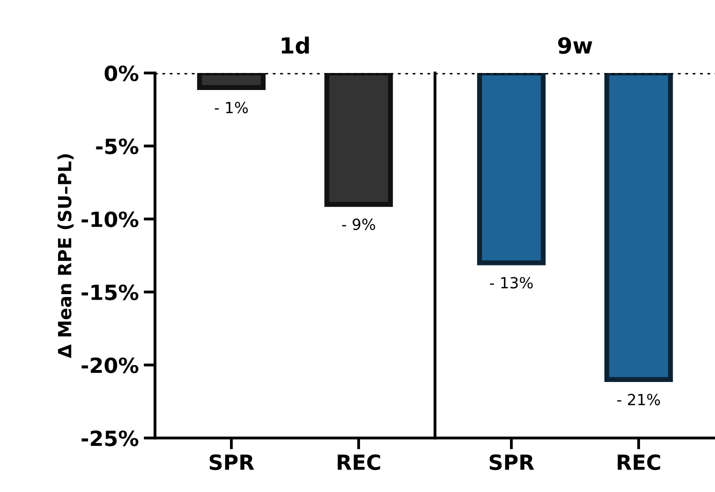 The width and height of the screenshot is (715, 492). Describe the element at coordinates (110, 292) in the screenshot. I see `y-tick-label: -15%` at that location.